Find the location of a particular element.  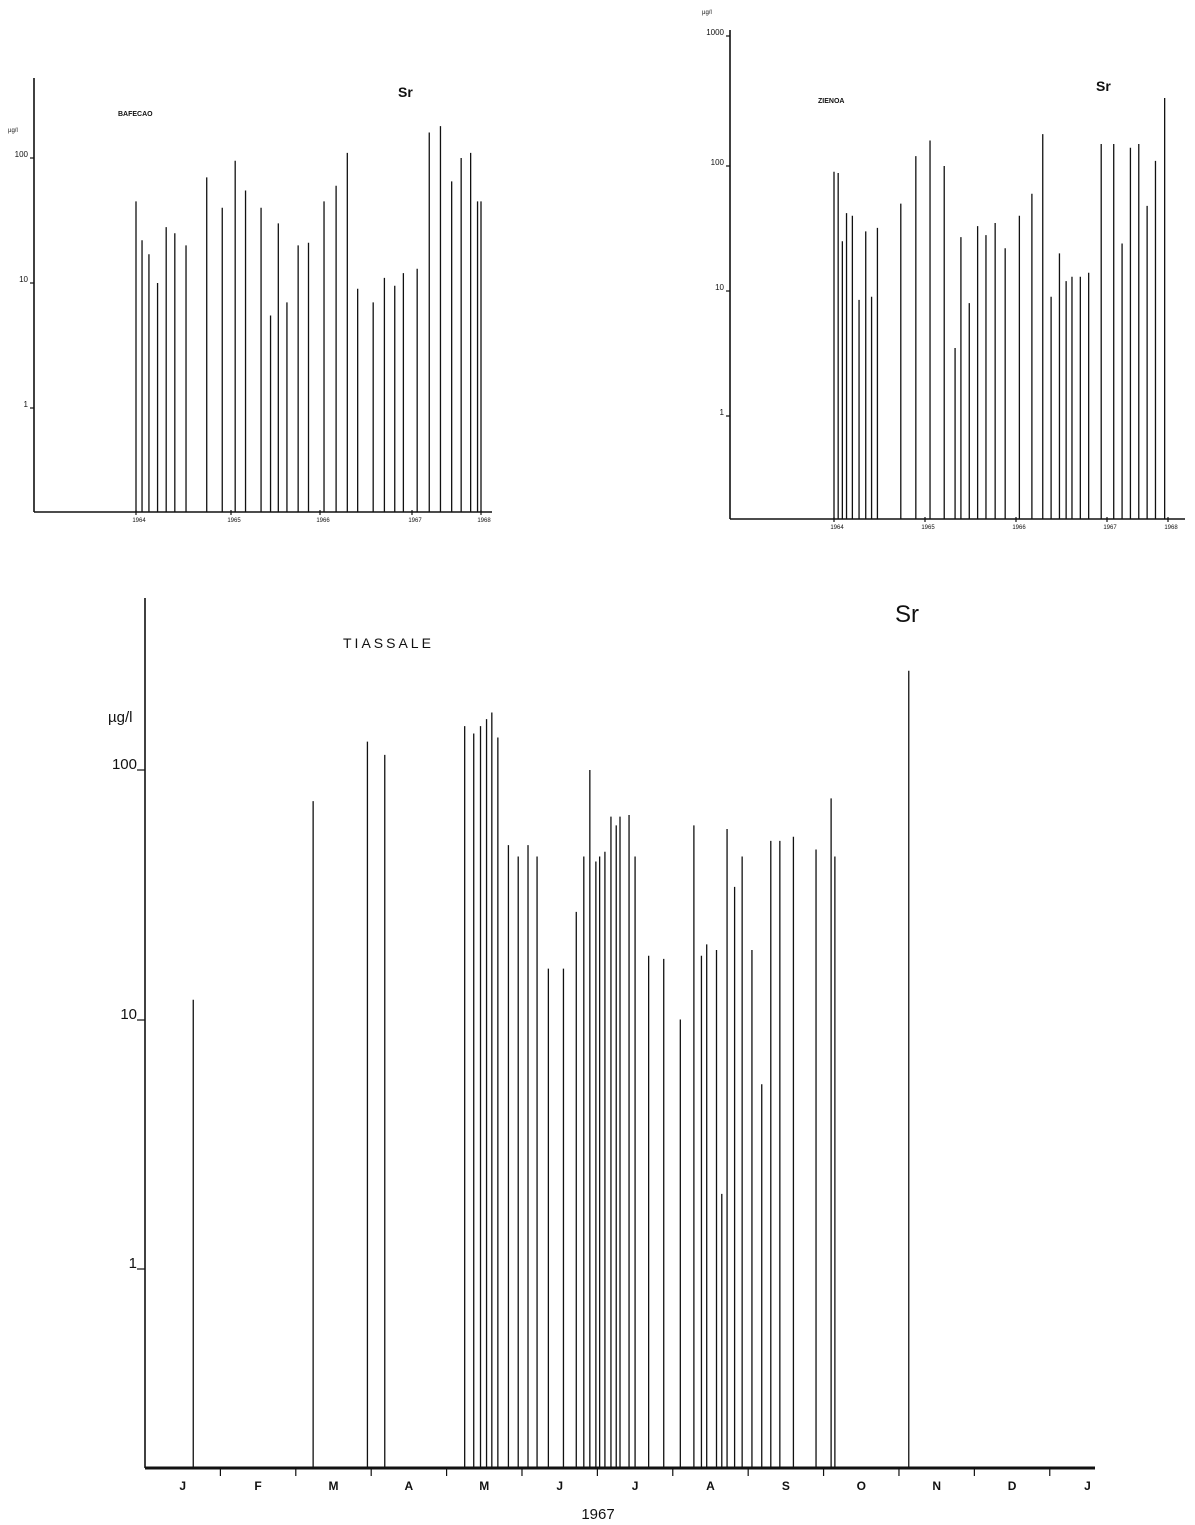

bafecao-x-tick-label: 1965 is located at coordinates (234, 521).